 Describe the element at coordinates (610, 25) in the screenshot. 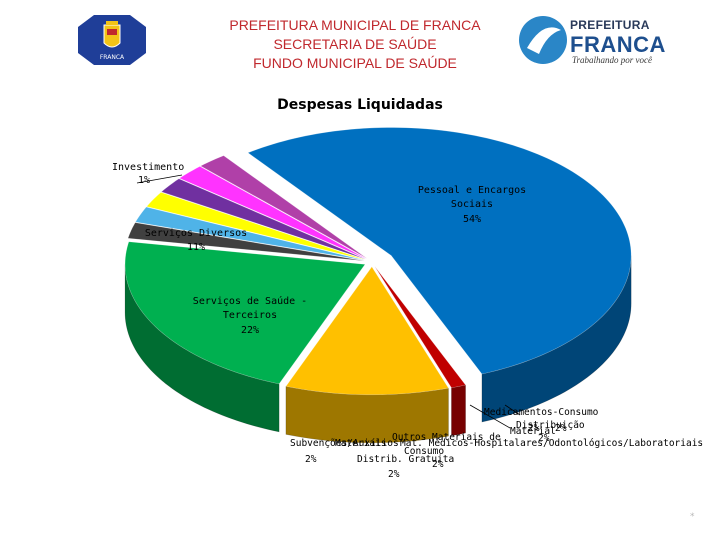

I see `logo-kicker: PREFEITURA` at that location.